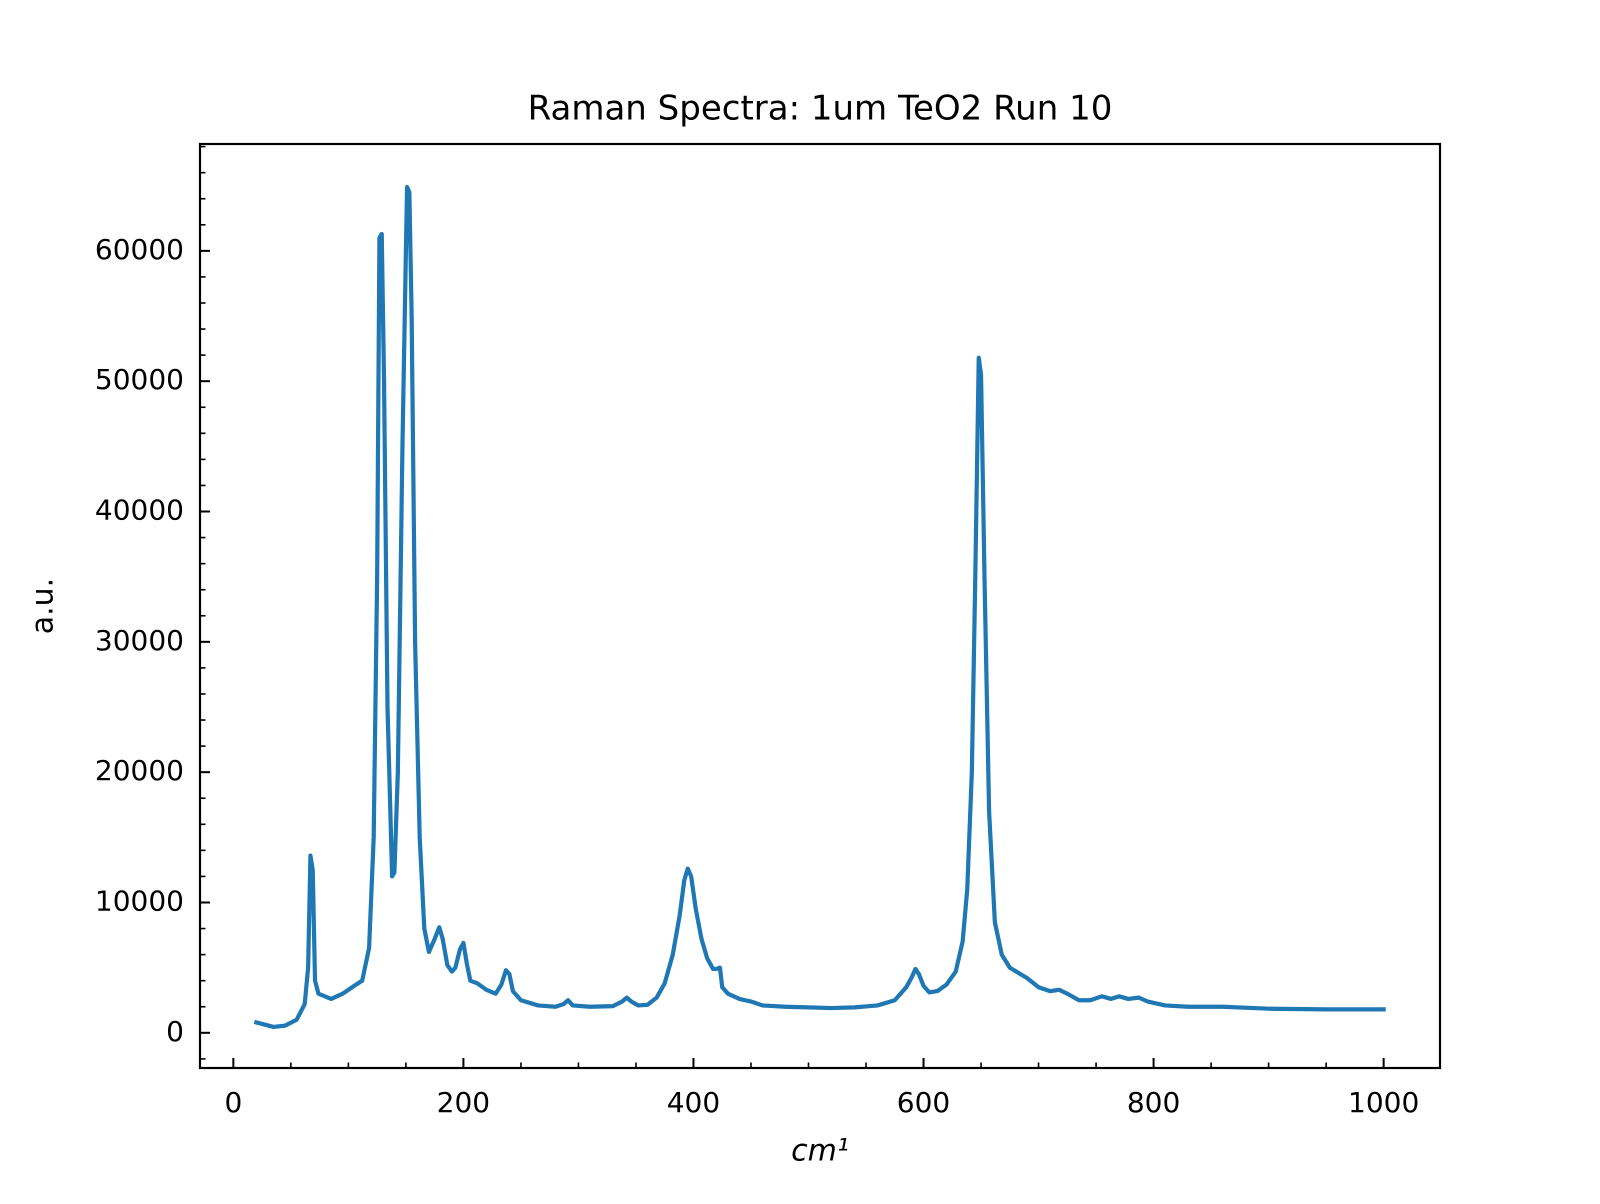 This screenshot has height=1204, width=1600. I want to click on y-tick-label: 30000, so click(139, 640).